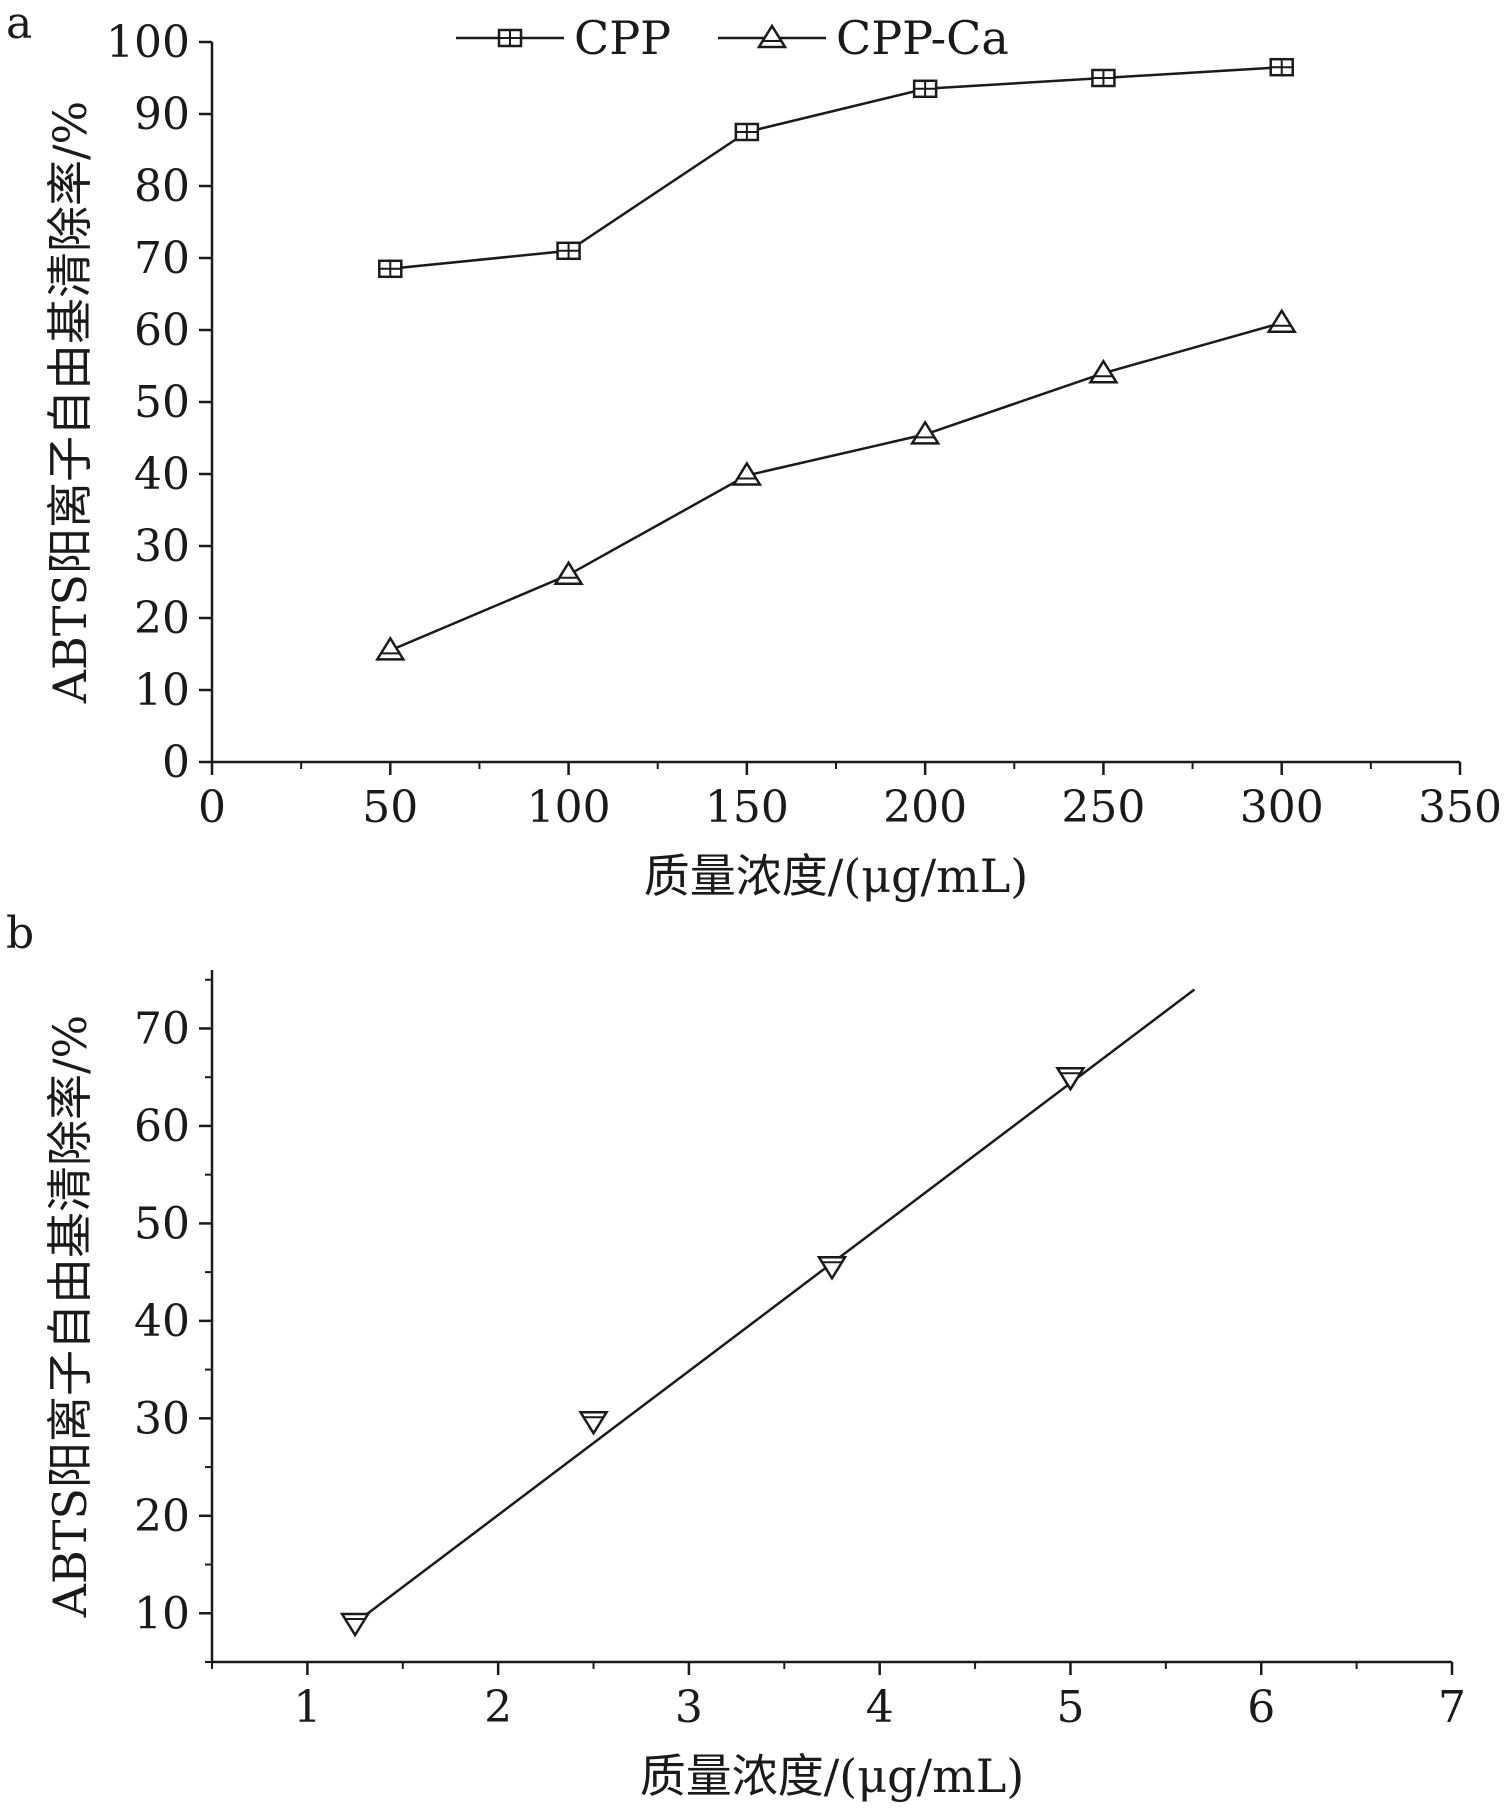  What do you see at coordinates (1103, 807) in the screenshot?
I see `x-tick-label: 250` at bounding box center [1103, 807].